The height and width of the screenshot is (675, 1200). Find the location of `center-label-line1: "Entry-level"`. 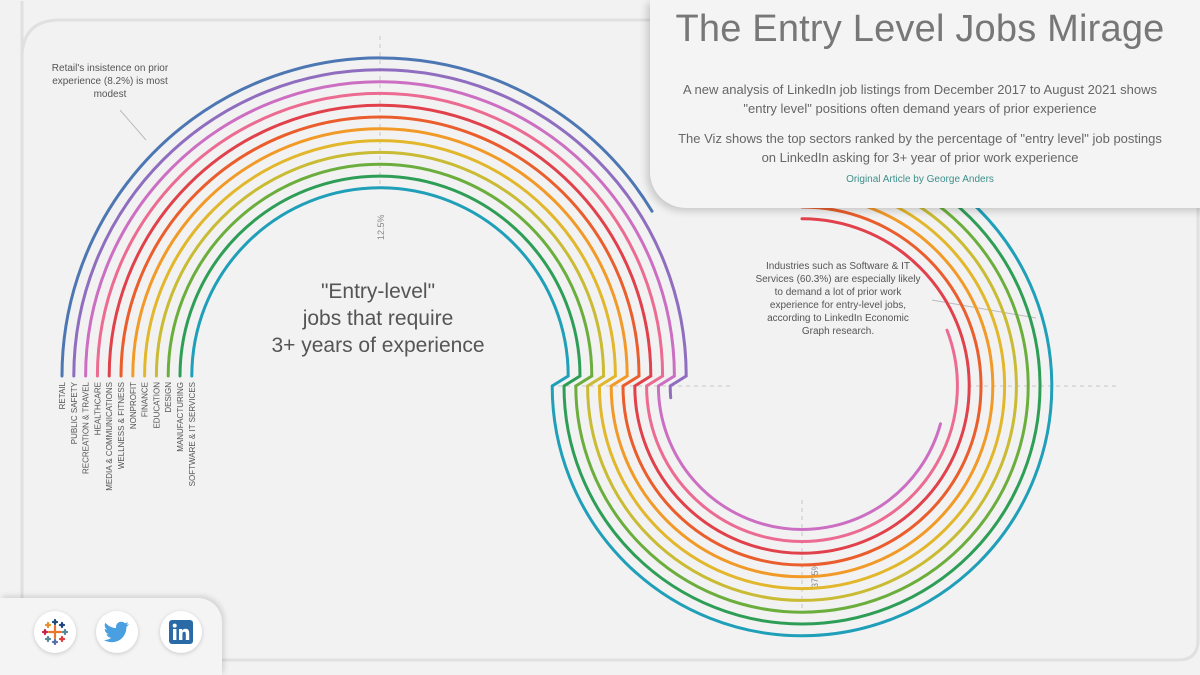

center-label-line1: "Entry-level" is located at coordinates (378, 291).